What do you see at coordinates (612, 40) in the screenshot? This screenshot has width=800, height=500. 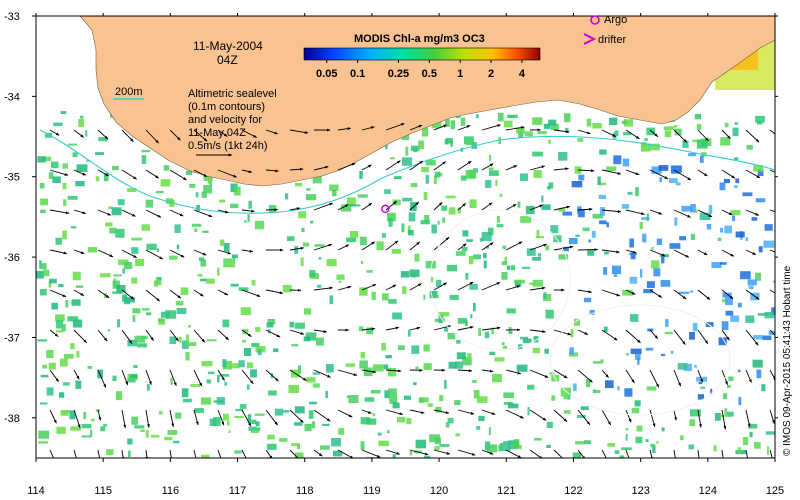 I see `legend-drifter-label: drifter` at bounding box center [612, 40].